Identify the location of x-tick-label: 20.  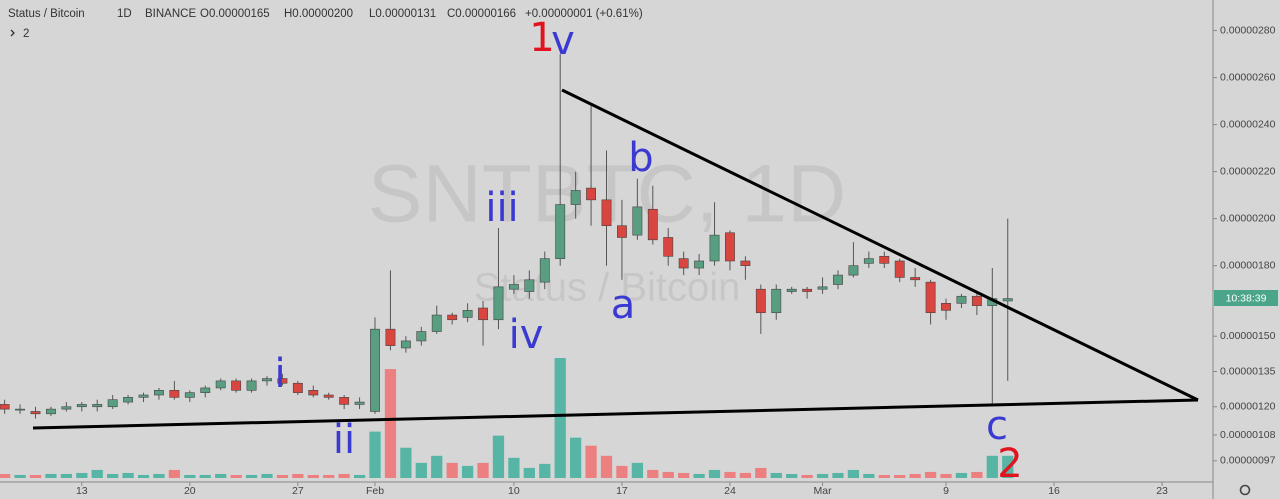
(190, 491).